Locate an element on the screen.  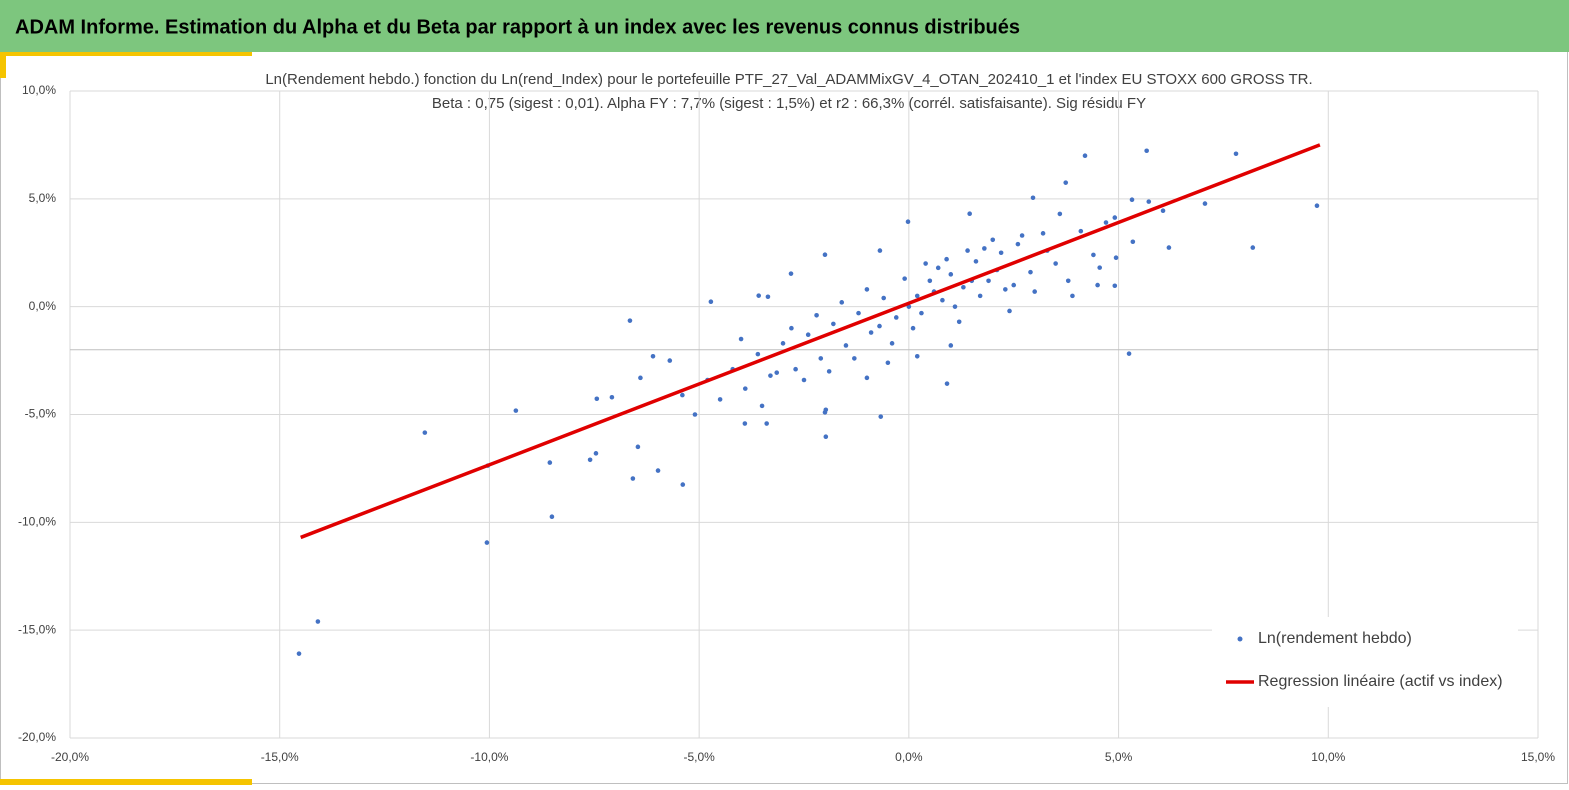
legend-box is located at coordinates (1365, 662).